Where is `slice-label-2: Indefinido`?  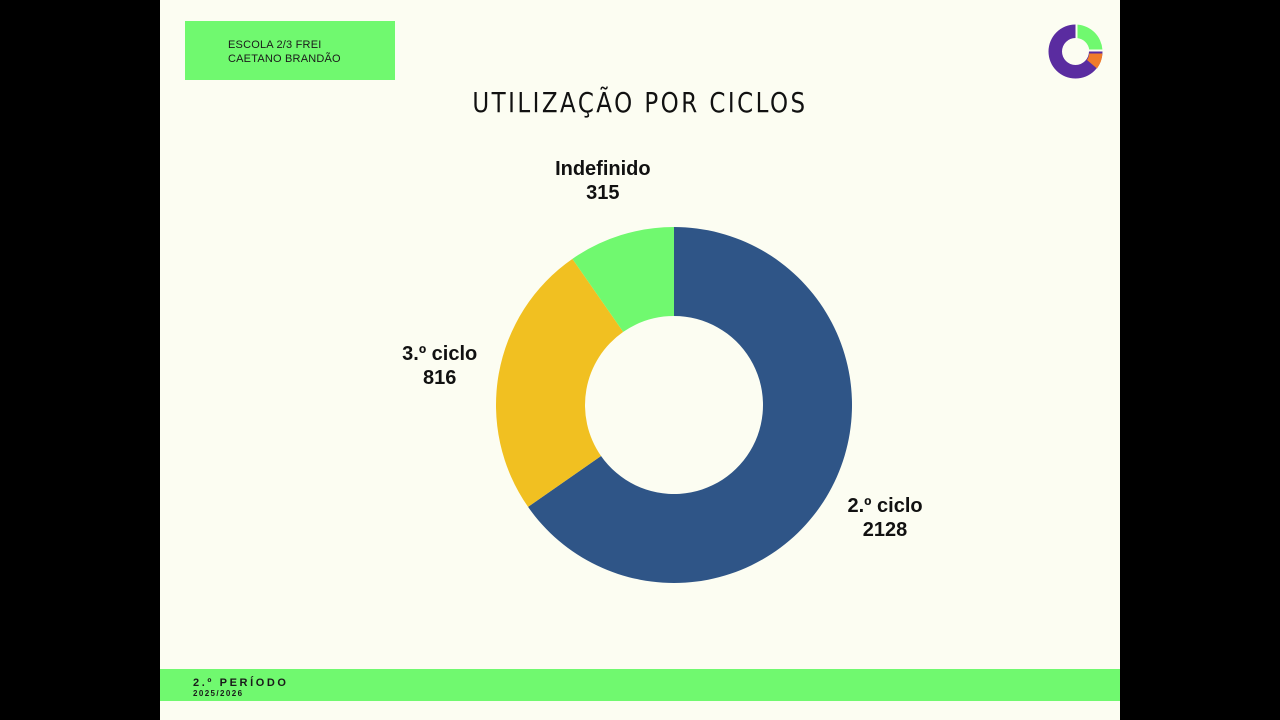 slice-label-2: Indefinido is located at coordinates (603, 169).